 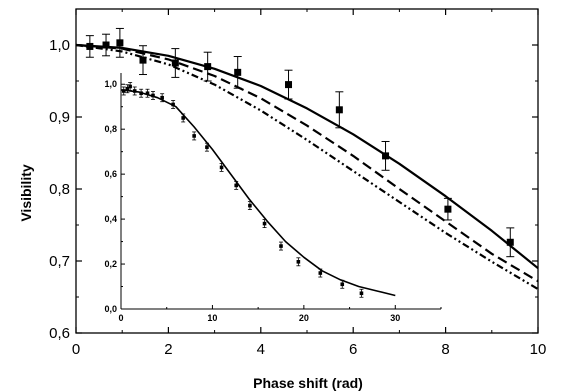 I want to click on inset-y-tick-label: 1,0, so click(x=110, y=84).